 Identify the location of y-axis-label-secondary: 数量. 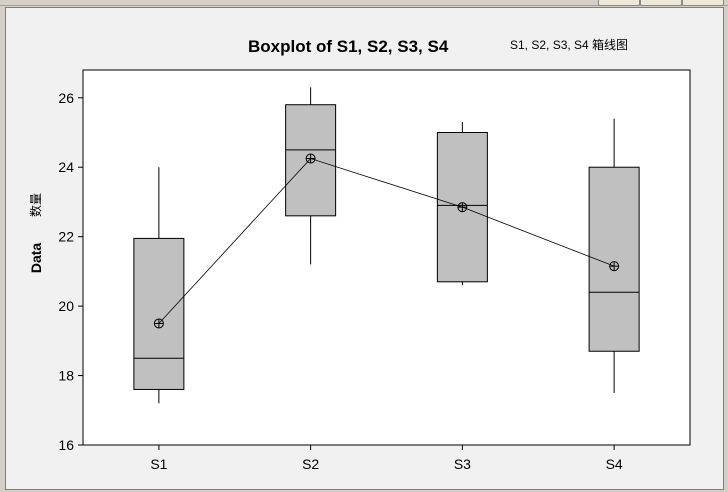
(35, 205).